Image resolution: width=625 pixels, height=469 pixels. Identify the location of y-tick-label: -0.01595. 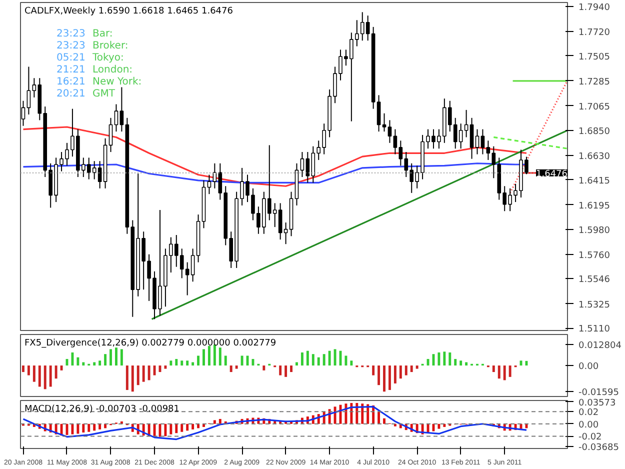
(598, 393).